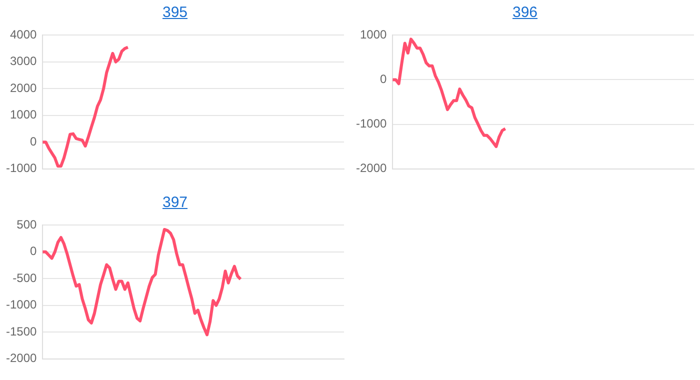  What do you see at coordinates (27, 225) in the screenshot?
I see `y-tick-label: 500` at bounding box center [27, 225].